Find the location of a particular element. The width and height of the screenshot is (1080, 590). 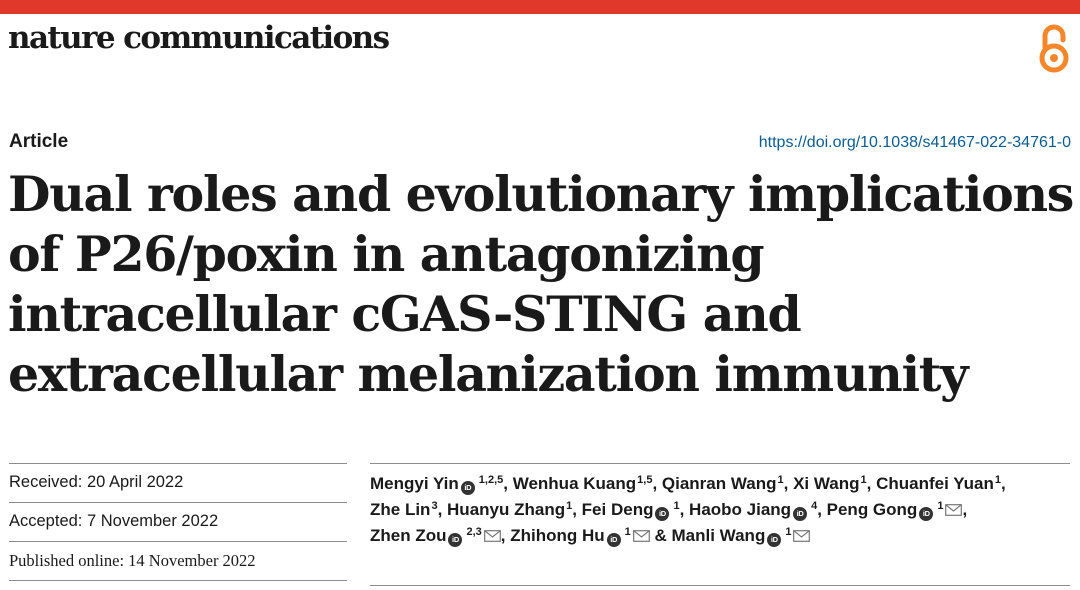

received-date: Received: 20 April 2022 is located at coordinates (178, 482).